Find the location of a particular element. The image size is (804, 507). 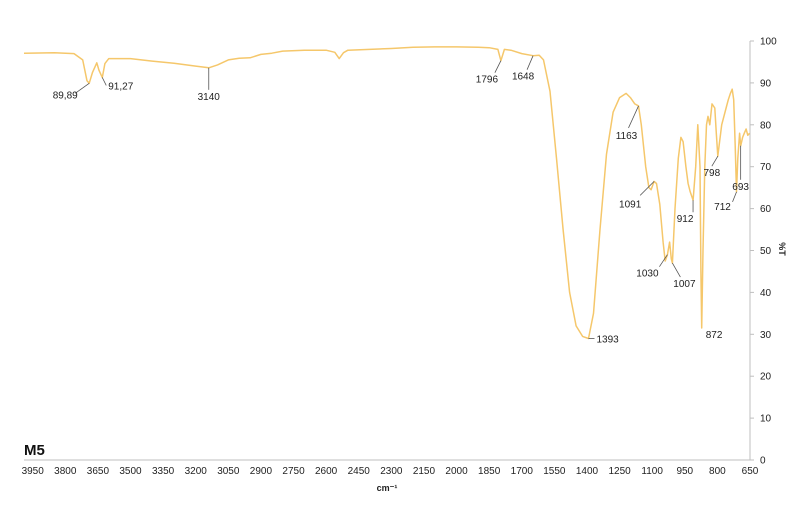

peak-label: 1393 is located at coordinates (607, 339).